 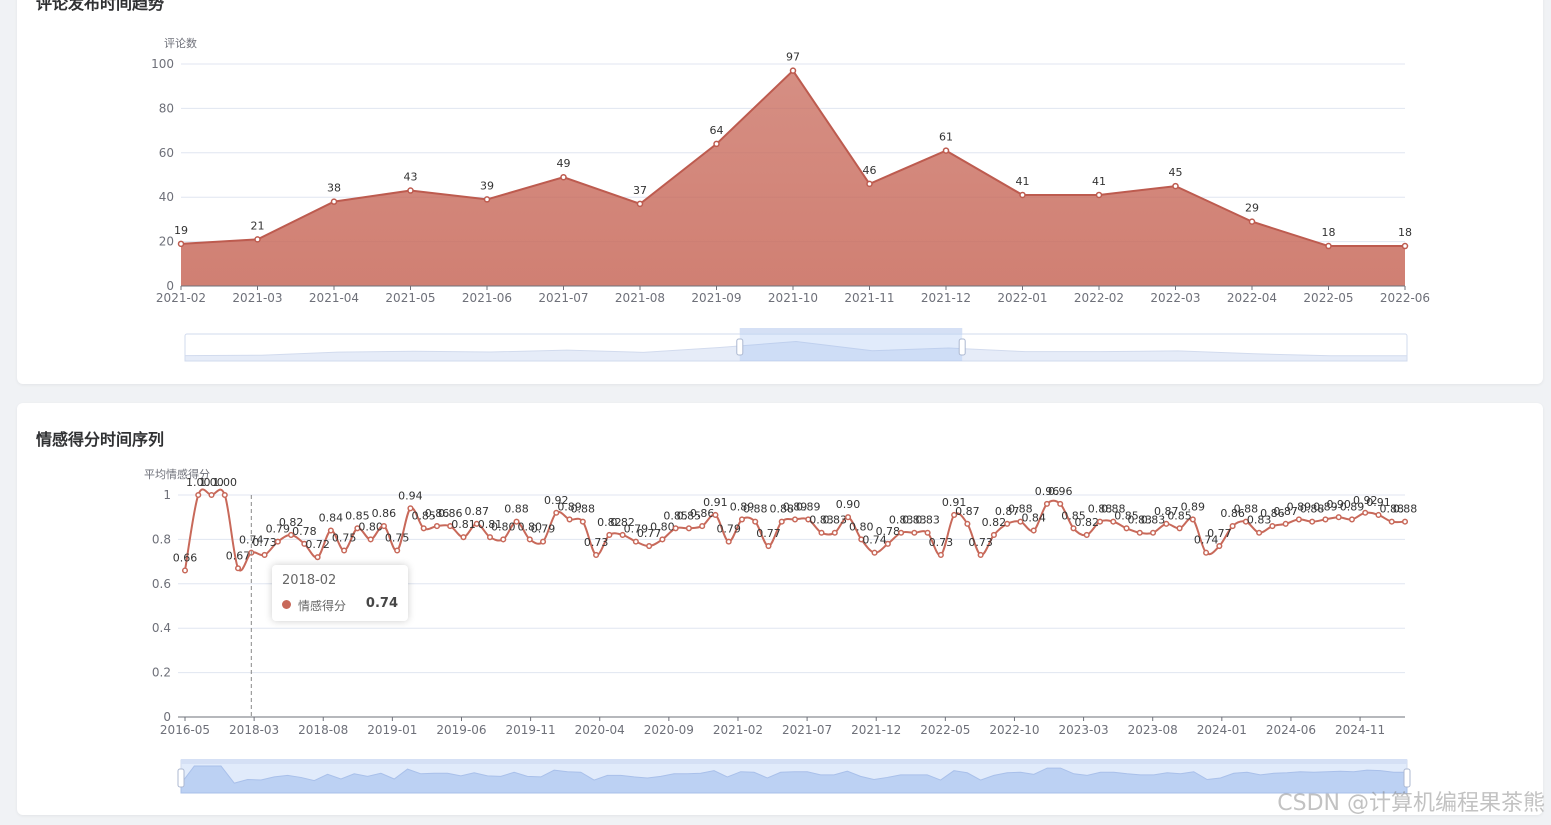 What do you see at coordinates (291, 522) in the screenshot?
I see `data-label: 0.82` at bounding box center [291, 522].